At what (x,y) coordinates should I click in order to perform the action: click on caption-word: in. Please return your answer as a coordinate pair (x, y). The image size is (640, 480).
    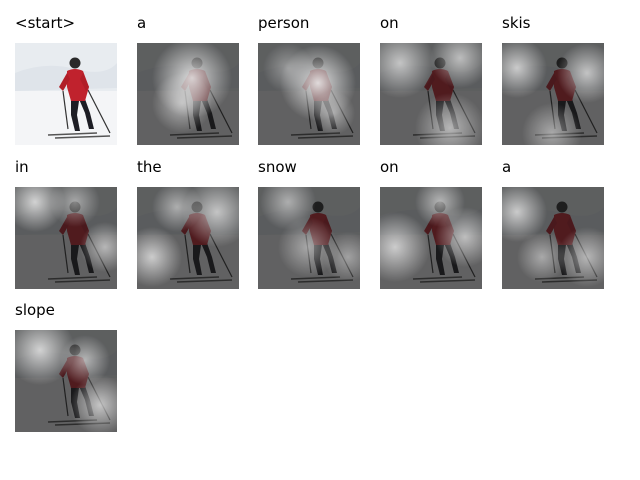
    Looking at the image, I should click on (22, 167).